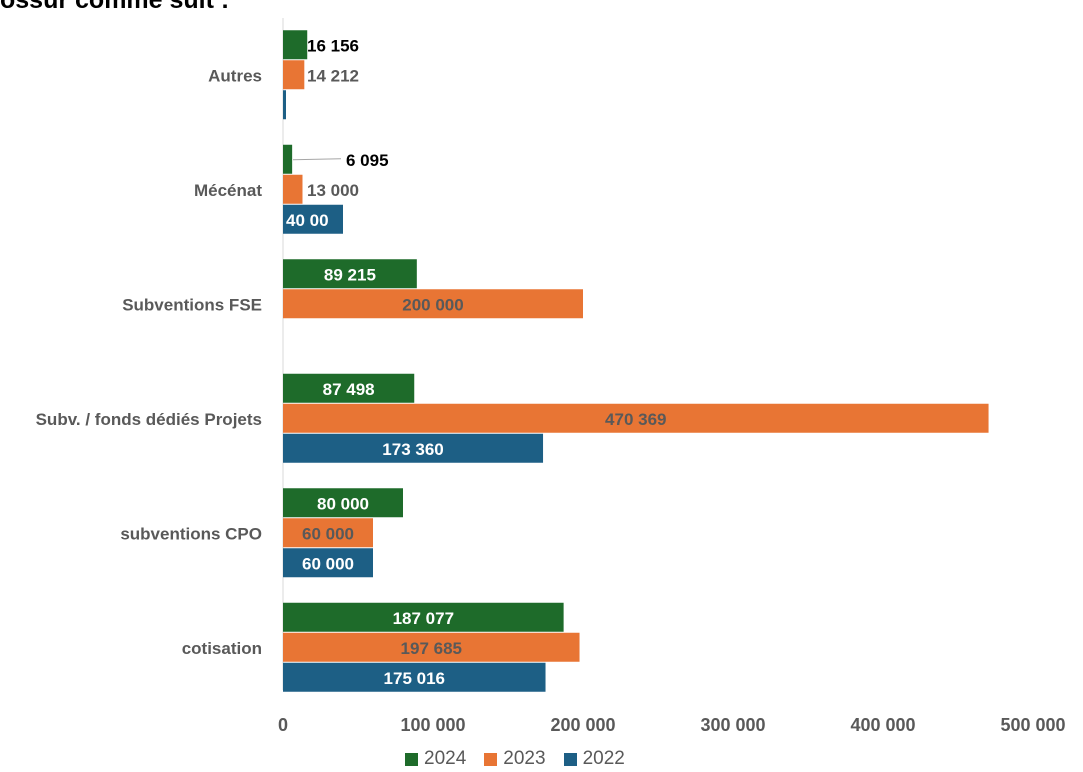 The height and width of the screenshot is (772, 1083). I want to click on bar-2022-mecenat, so click(313, 219).